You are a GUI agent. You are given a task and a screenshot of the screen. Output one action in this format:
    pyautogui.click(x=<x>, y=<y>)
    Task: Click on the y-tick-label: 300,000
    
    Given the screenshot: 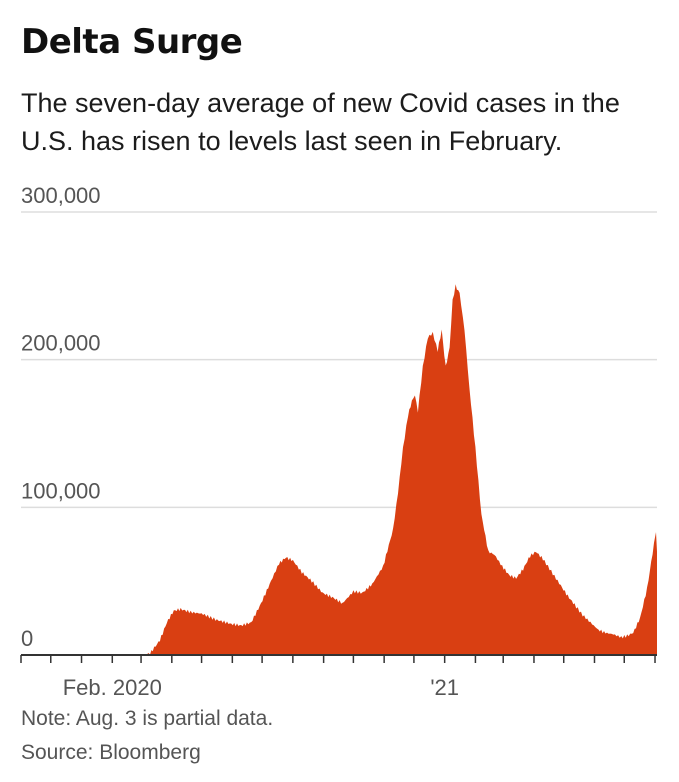 What is the action you would take?
    pyautogui.click(x=61, y=195)
    